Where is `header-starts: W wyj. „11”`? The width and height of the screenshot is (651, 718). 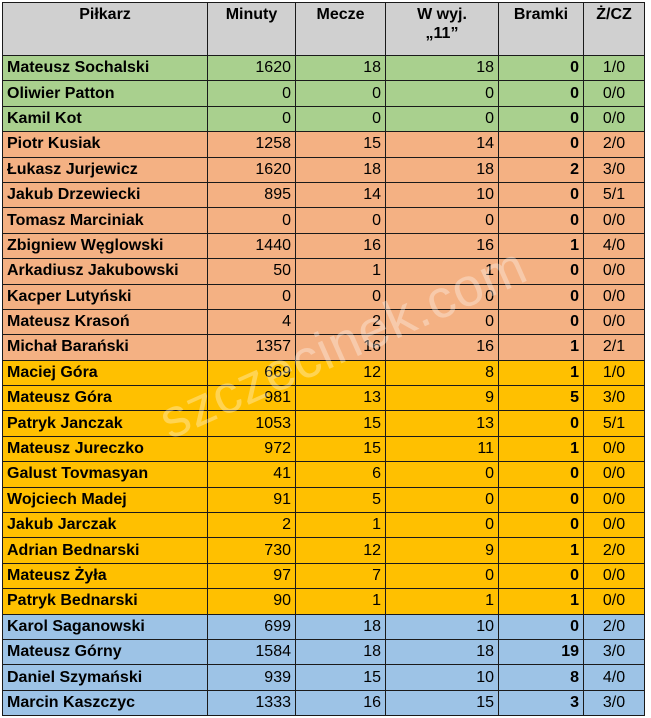
header-starts: W wyj. „11” is located at coordinates (442, 29).